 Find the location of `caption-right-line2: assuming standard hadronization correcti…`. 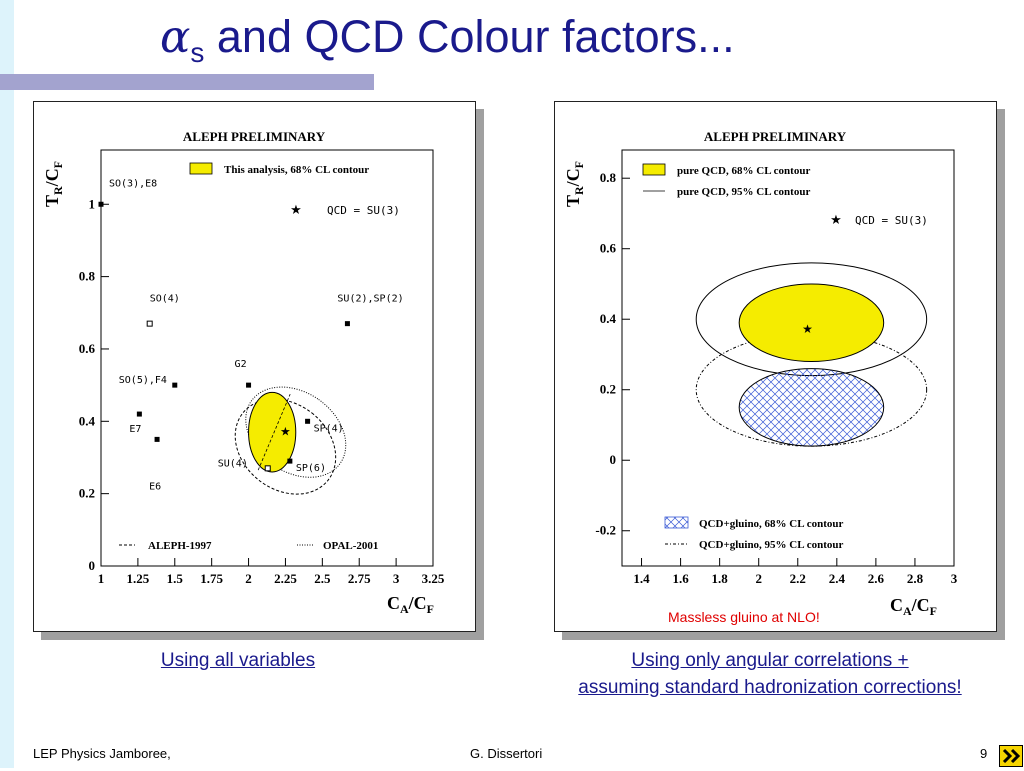

caption-right-line2: assuming standard hadronization correcti… is located at coordinates (770, 687).